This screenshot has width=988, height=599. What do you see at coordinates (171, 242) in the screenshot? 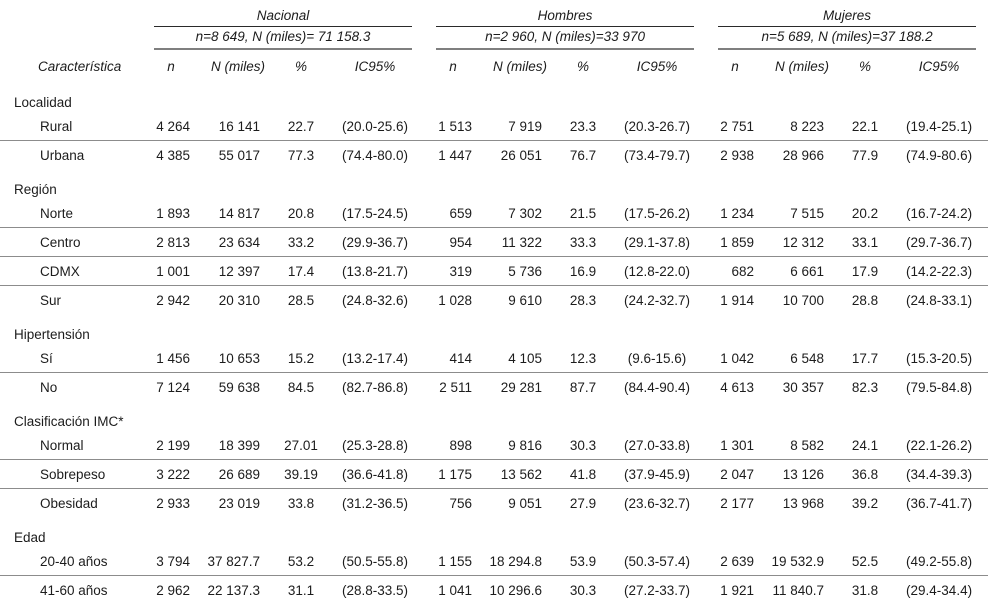
I see `cell-nacional-n: 2 813` at bounding box center [171, 242].